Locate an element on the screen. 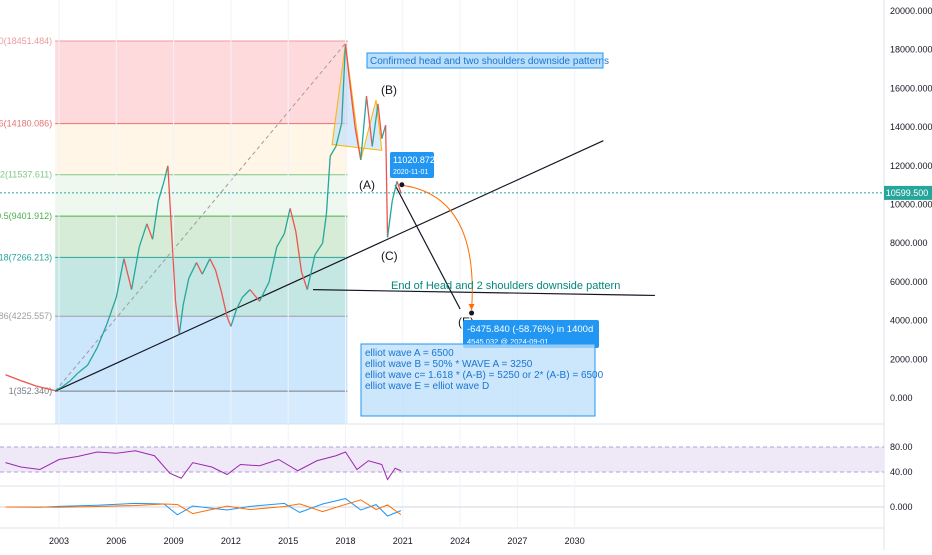 Image resolution: width=932 pixels, height=555 pixels. x-tick-label: 2015 is located at coordinates (288, 541).